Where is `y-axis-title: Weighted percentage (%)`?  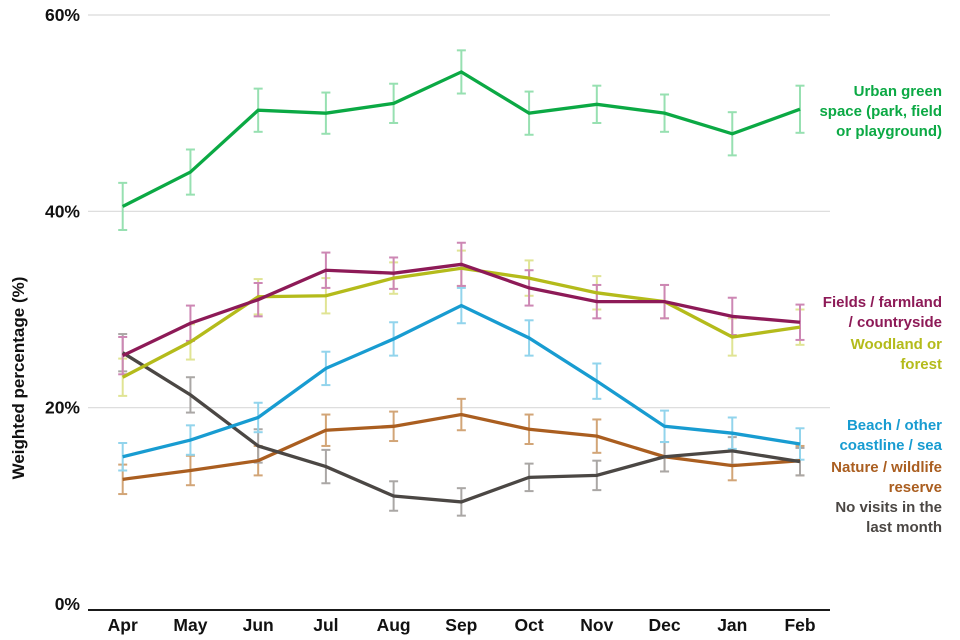
y-axis-title: Weighted percentage (%) is located at coordinates (18, 378).